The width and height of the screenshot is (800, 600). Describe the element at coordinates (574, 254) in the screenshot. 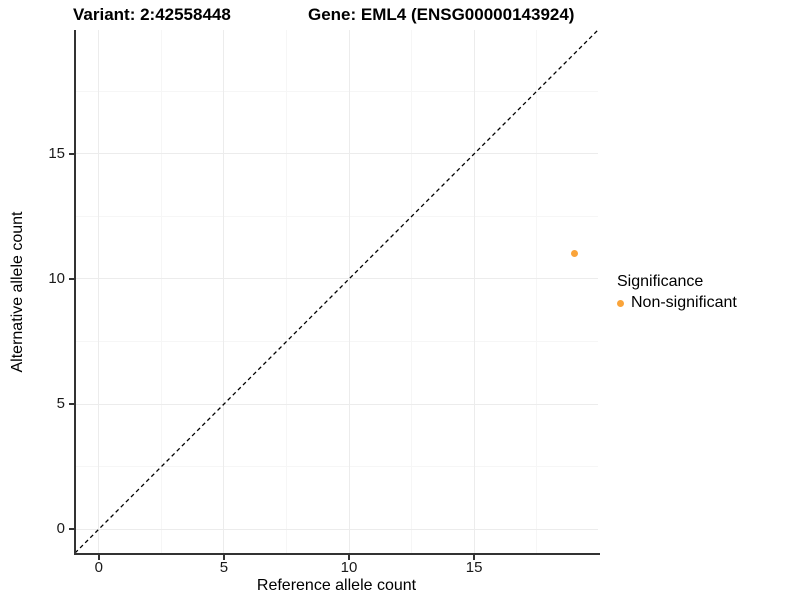

I see `data-point` at that location.